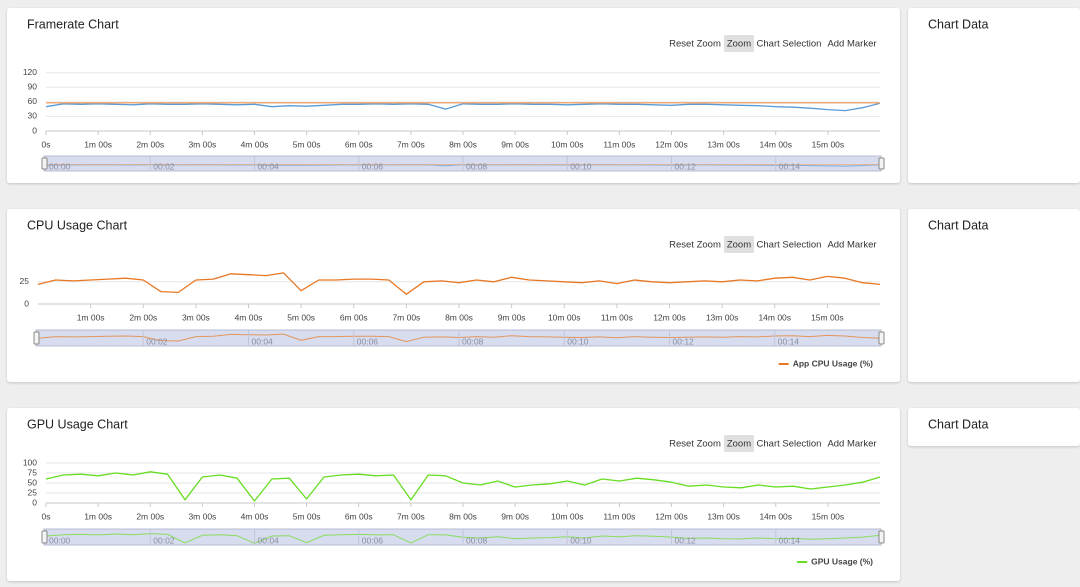 The width and height of the screenshot is (1080, 587). I want to click on y-tick-label: 100, so click(30, 462).